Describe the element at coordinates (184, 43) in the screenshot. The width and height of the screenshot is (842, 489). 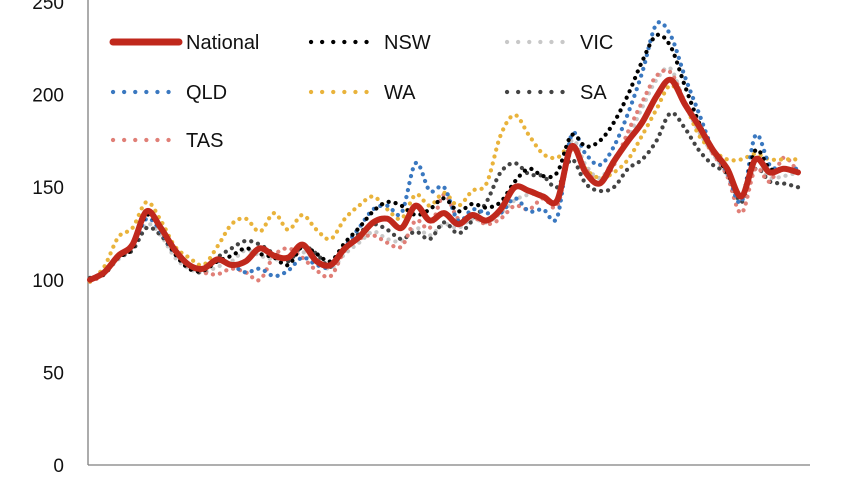
I see `legend-item-national: National` at that location.